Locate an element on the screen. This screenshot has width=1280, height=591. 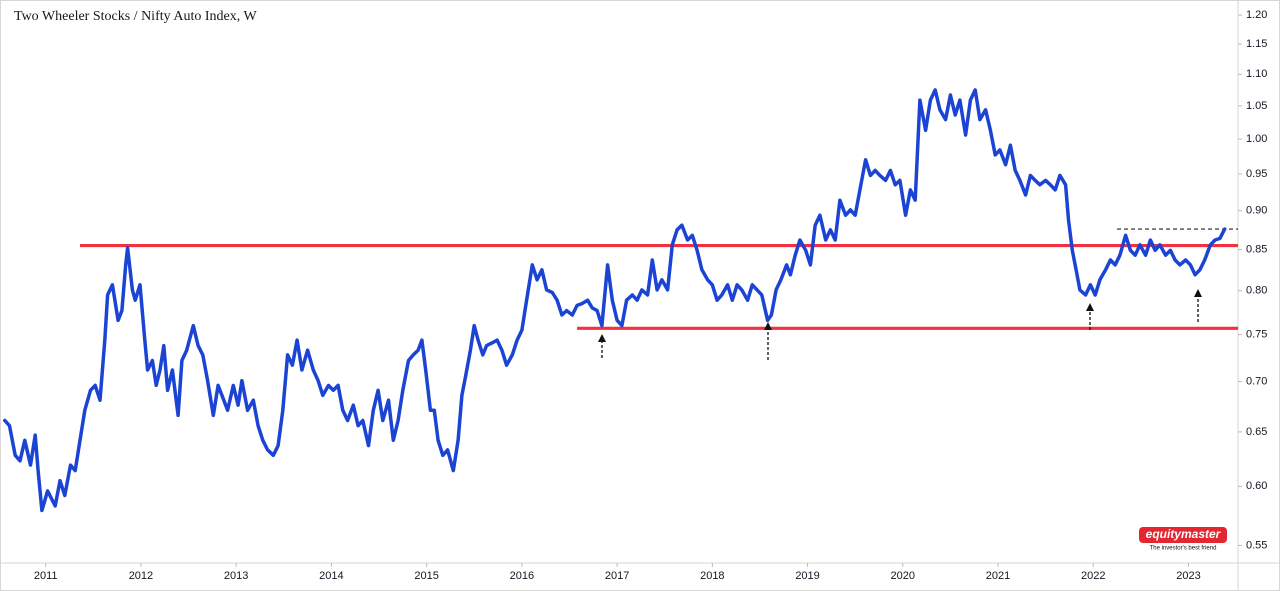
y-tick-label: 0.65 is located at coordinates (1256, 432).